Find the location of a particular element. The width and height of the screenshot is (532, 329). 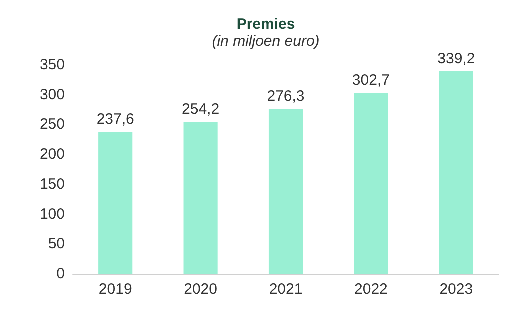

y-tick-label: 50 is located at coordinates (56, 244).